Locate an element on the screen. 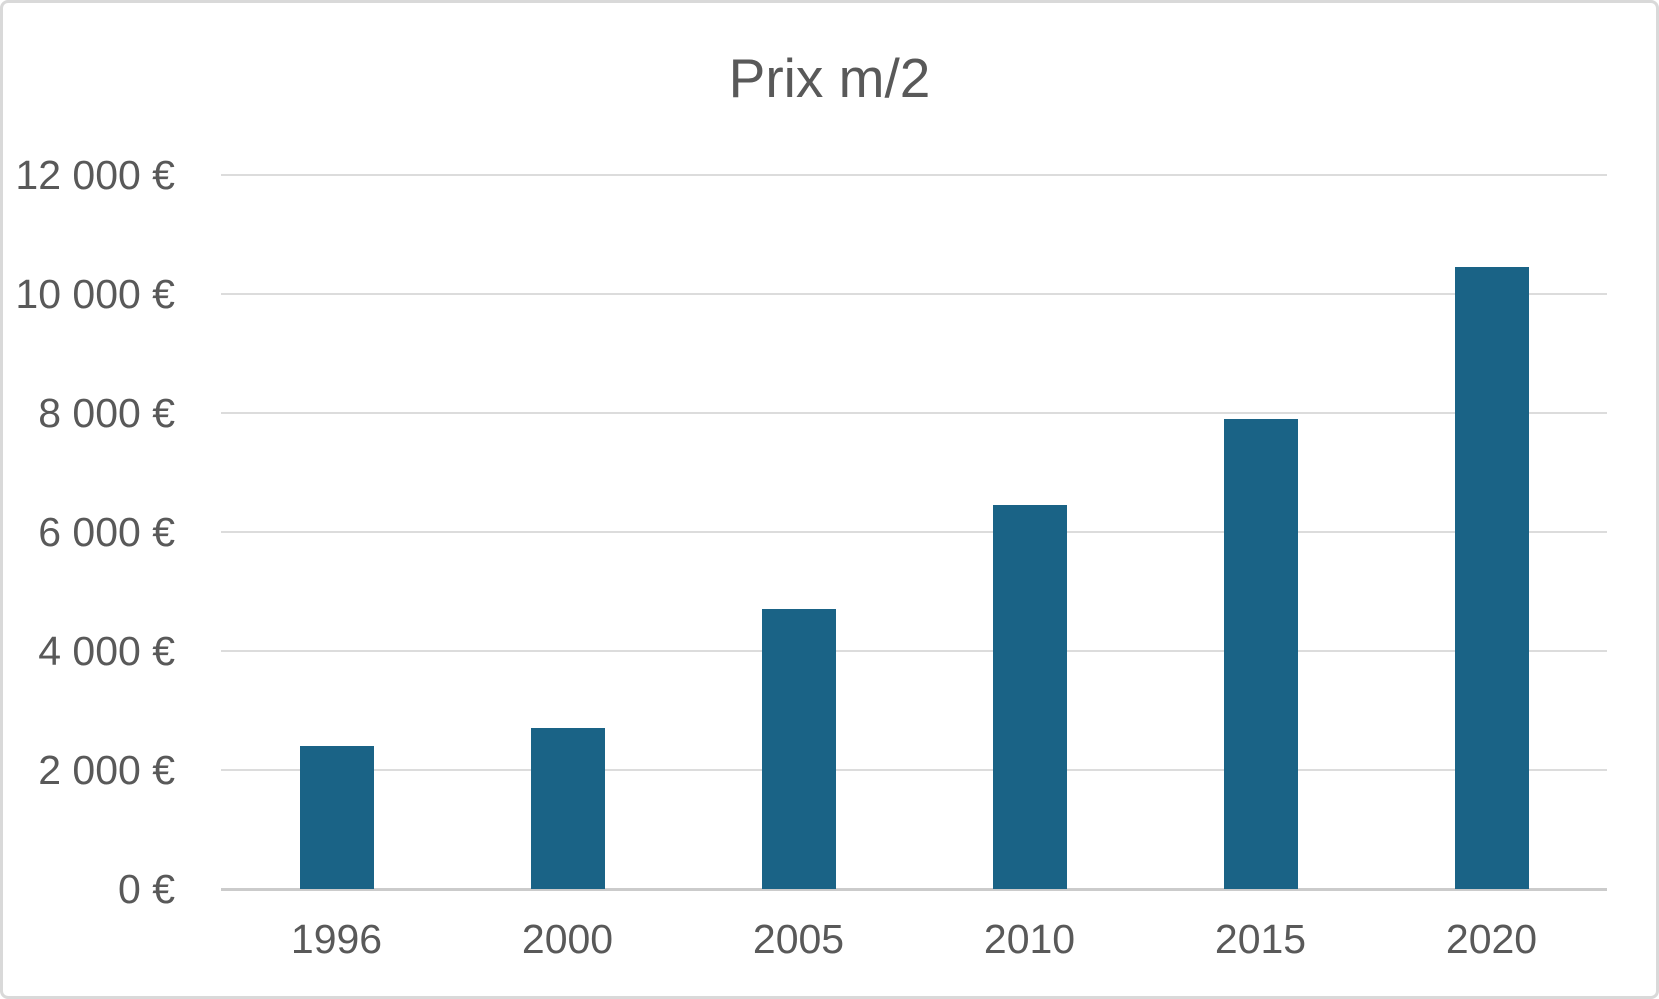 Image resolution: width=1659 pixels, height=999 pixels. x-tick-label-2000: 2000 is located at coordinates (567, 939).